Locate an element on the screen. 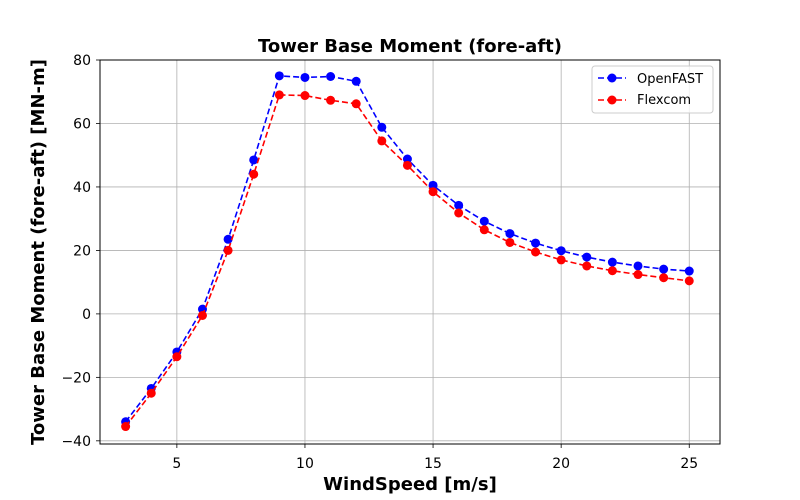  x-tick-label: 15 is located at coordinates (433, 464).